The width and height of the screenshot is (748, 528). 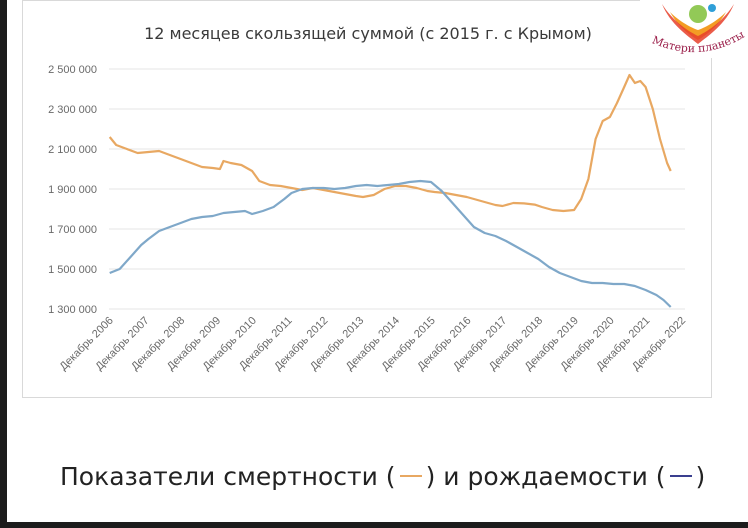 I want to click on y-tick-label: 2 500 000, so click(x=72, y=70).